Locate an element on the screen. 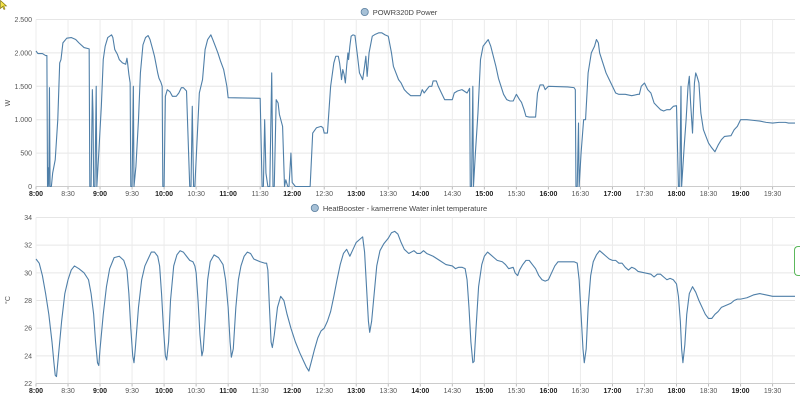  y-tick-label: 28 is located at coordinates (28, 301).